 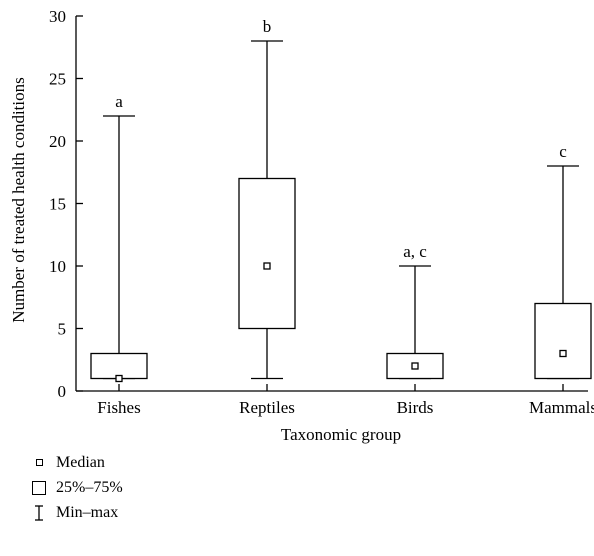 I want to click on legend-item-median: Median, so click(x=75, y=462).